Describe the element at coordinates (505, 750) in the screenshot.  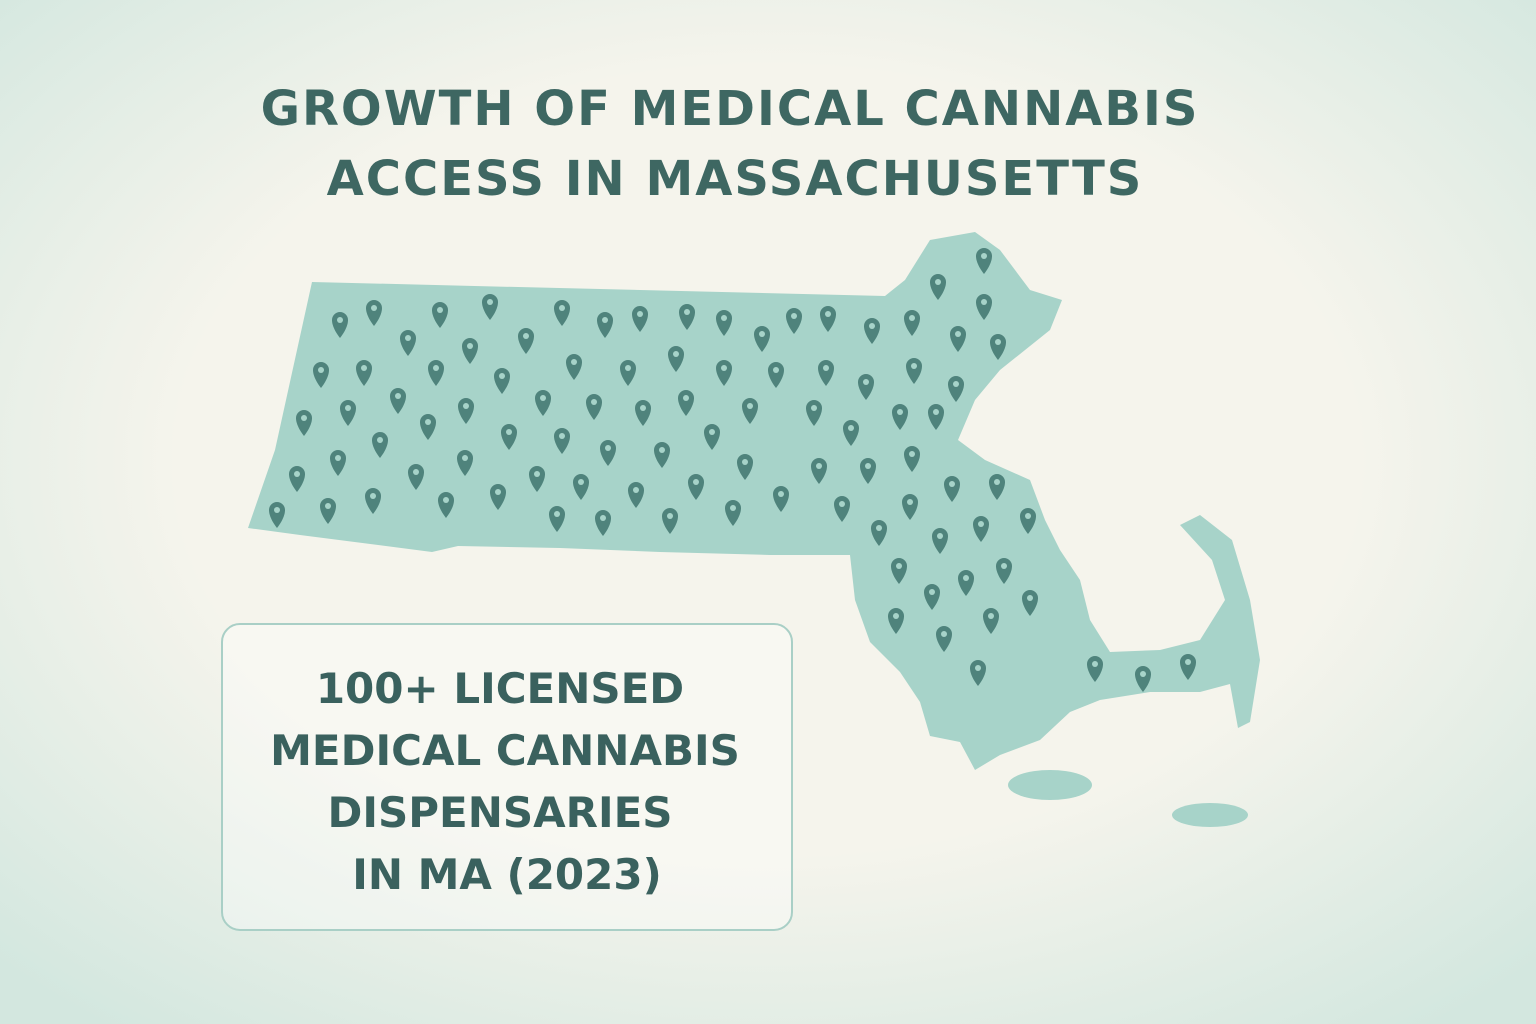
I see `callout-line: MEDICAL CANNABIS` at that location.